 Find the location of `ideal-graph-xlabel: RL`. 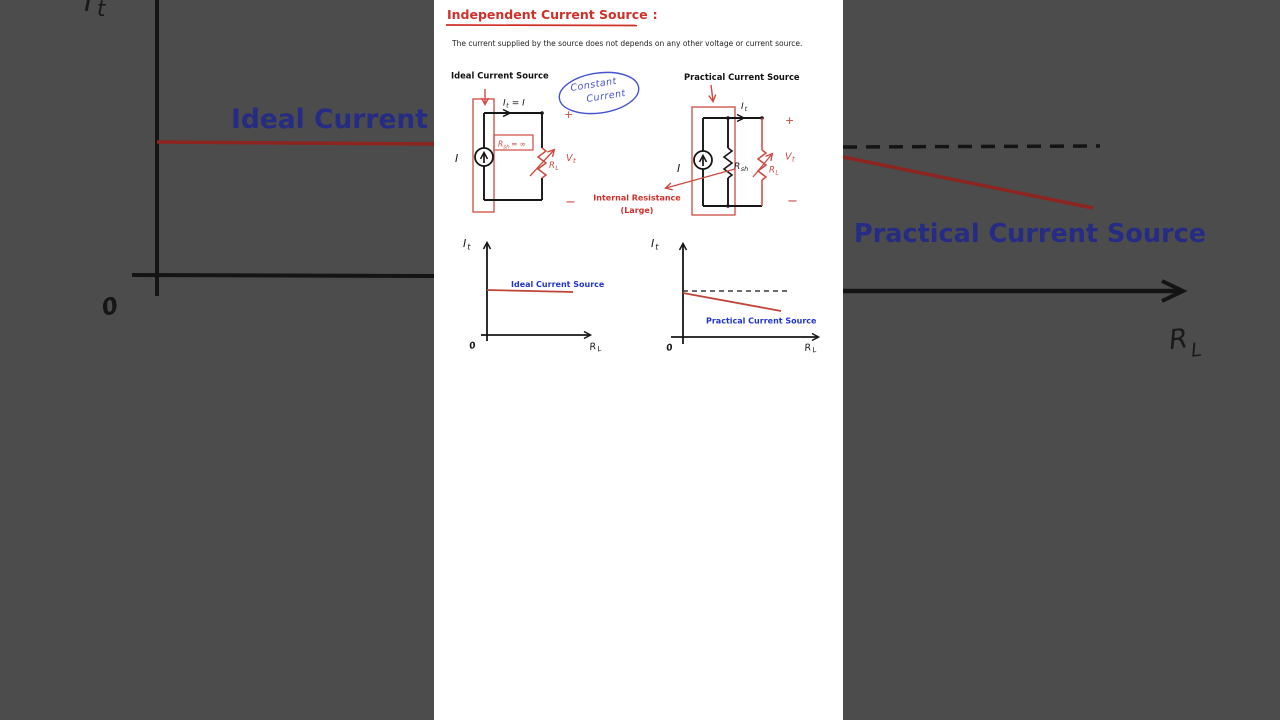

ideal-graph-xlabel: RL is located at coordinates (595, 347).